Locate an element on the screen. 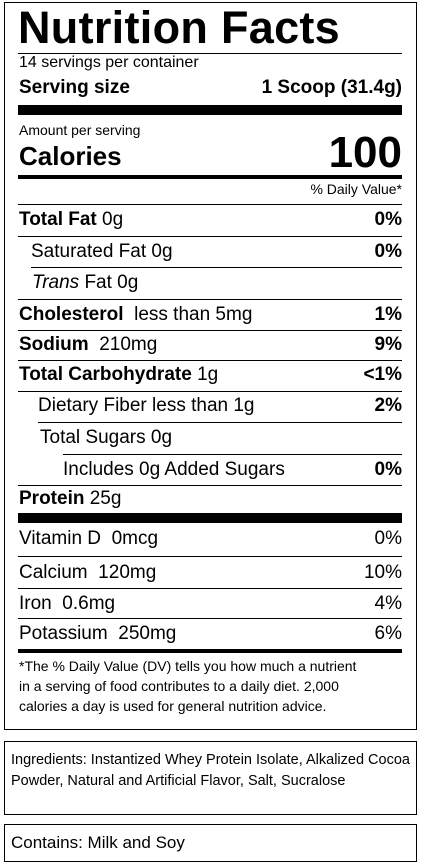  vitamin-d-label: Vitamin D 0mcg is located at coordinates (89, 538).